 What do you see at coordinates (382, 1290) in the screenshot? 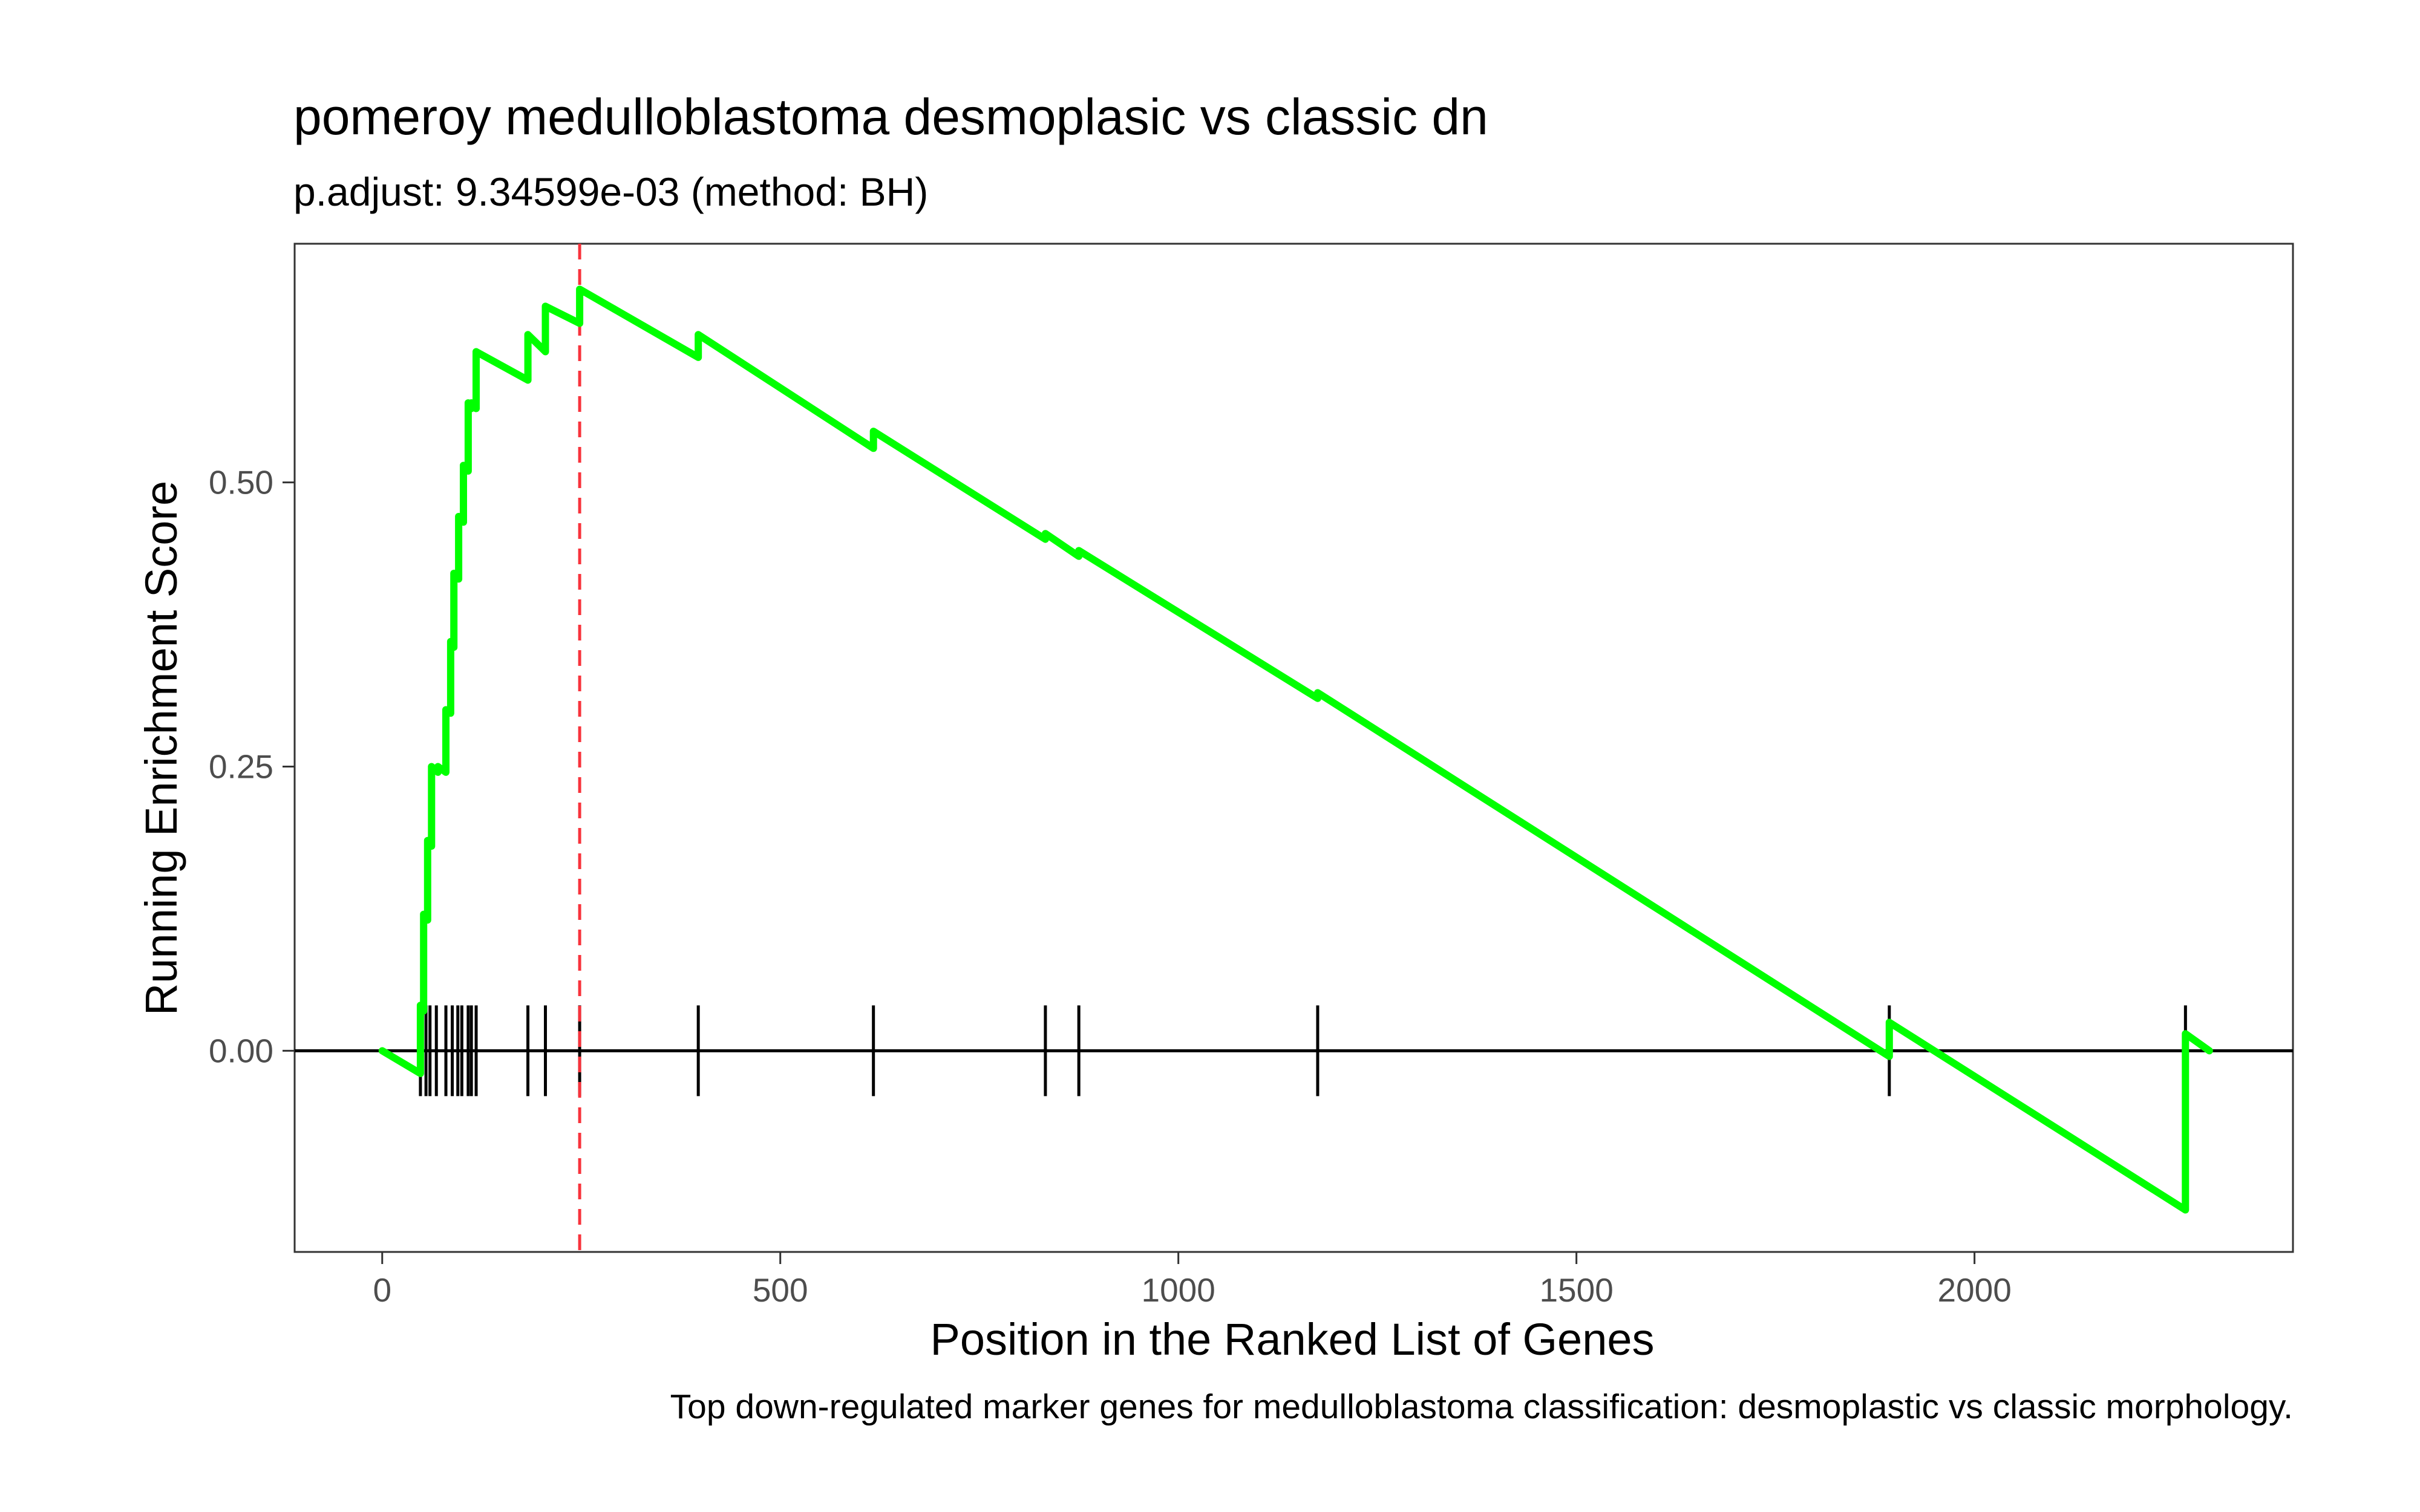
I see `x-tick-label: 0` at bounding box center [382, 1290].